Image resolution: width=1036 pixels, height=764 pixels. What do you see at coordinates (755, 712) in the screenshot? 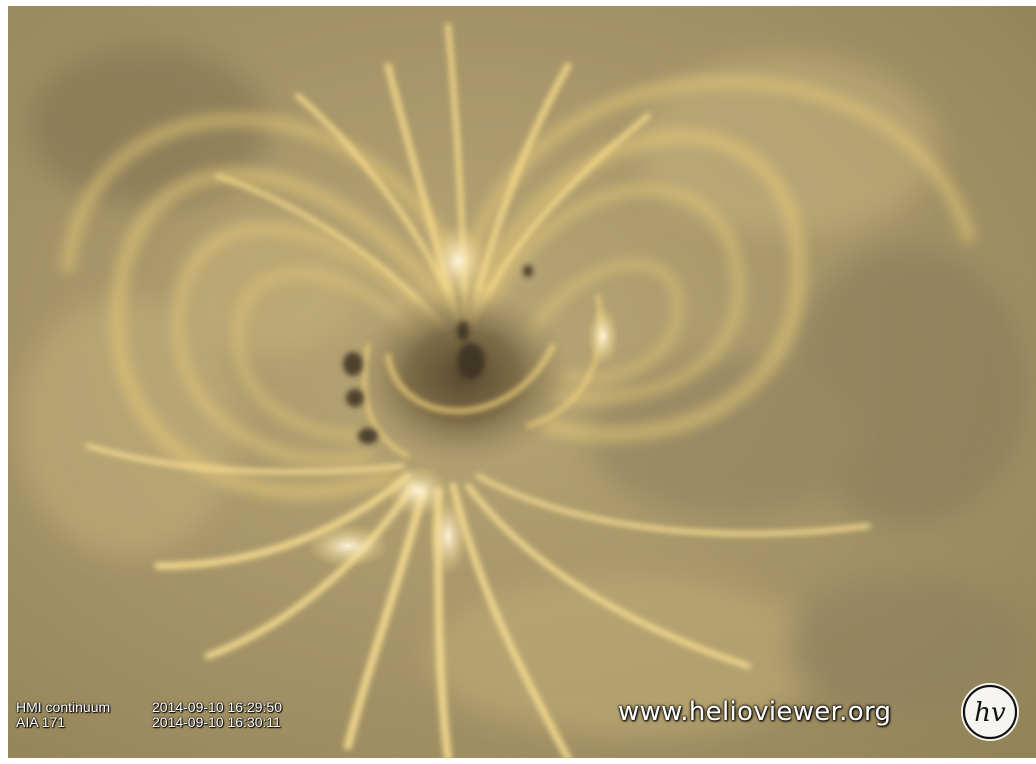
I see `watermark-url: www.helioviewer.org` at bounding box center [755, 712].